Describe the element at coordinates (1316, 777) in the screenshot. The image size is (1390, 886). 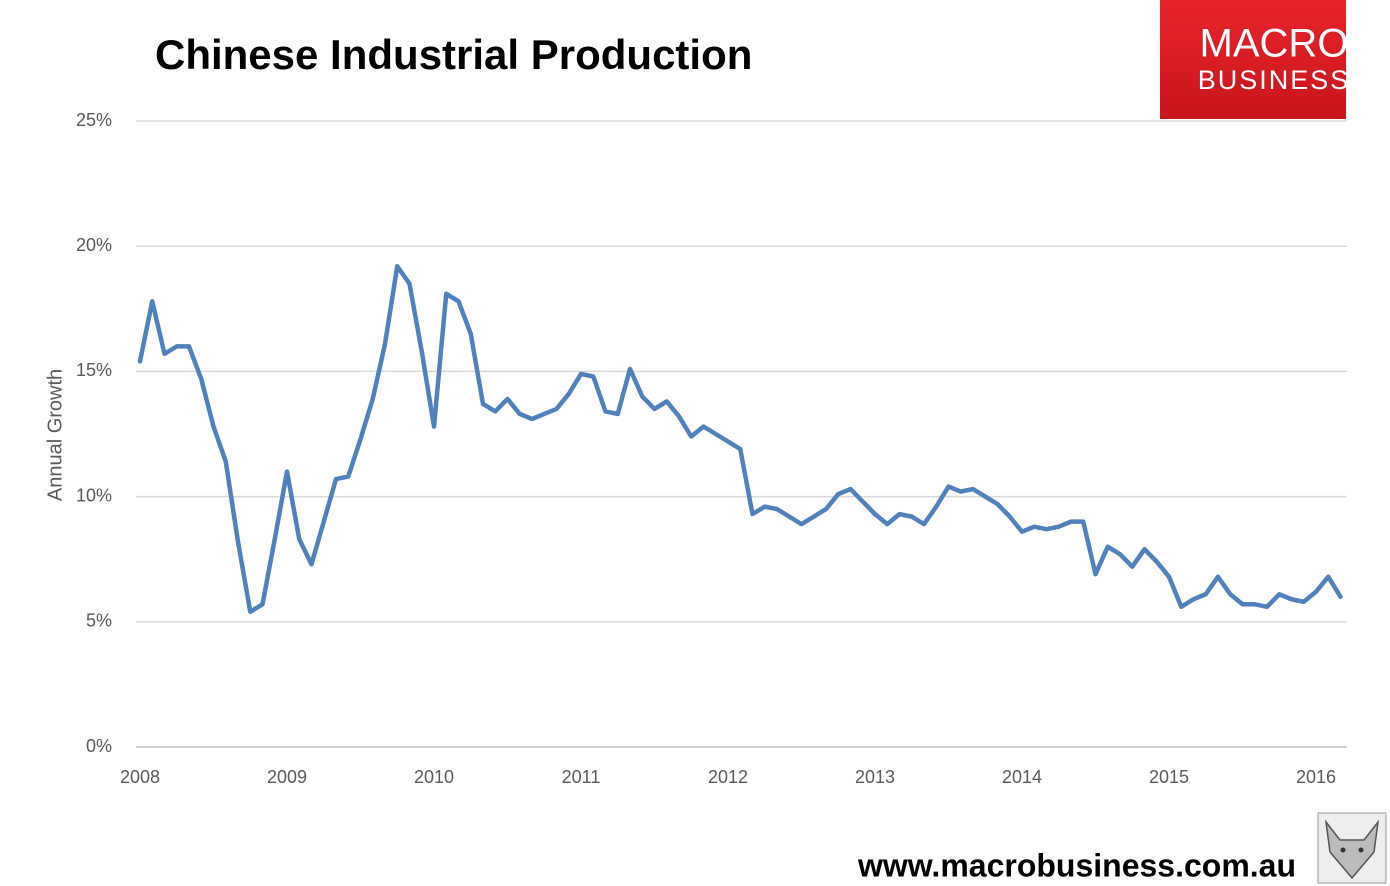
I see `x-tick-label: 2016` at that location.